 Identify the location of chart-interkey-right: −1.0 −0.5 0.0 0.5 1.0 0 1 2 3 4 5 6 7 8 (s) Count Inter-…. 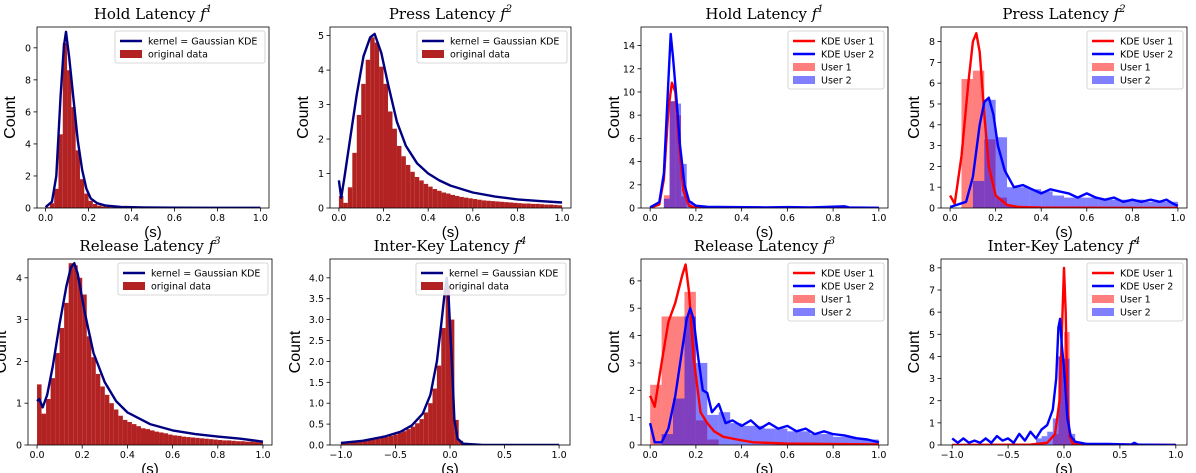
(1047, 354).